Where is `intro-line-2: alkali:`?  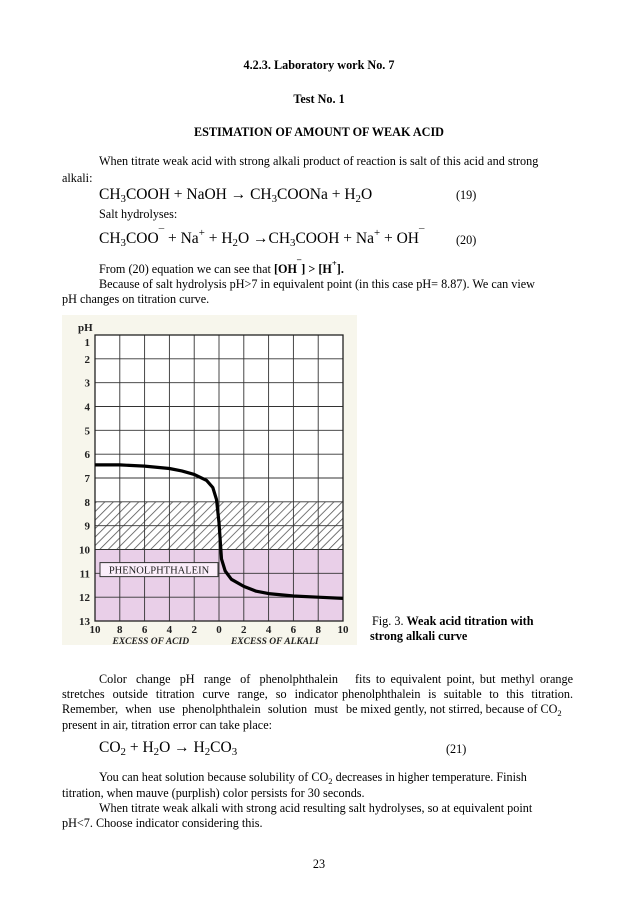 intro-line-2: alkali: is located at coordinates (77, 178).